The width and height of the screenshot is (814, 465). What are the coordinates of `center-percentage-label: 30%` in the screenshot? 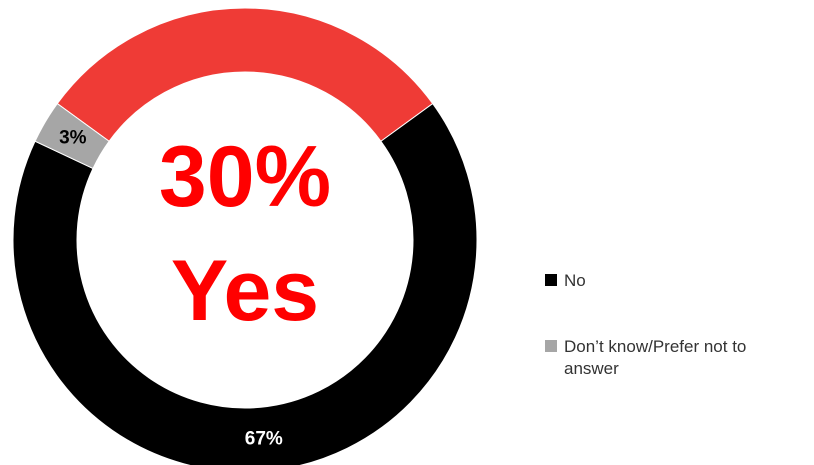 It's located at (245, 177).